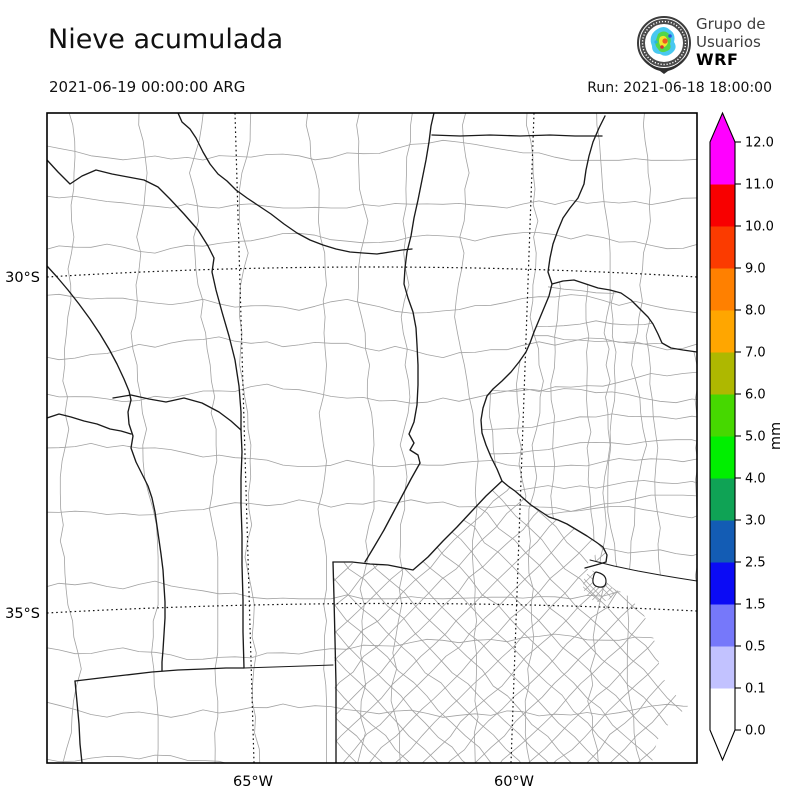 Image resolution: width=800 pixels, height=800 pixels. I want to click on logo-rainbow-map, so click(663, 41).